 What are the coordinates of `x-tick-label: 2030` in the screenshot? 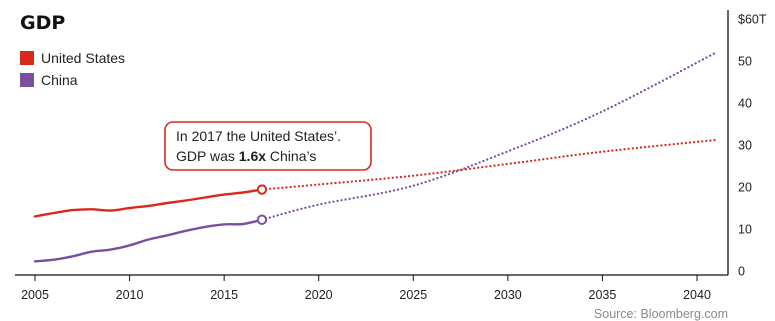 It's located at (508, 295).